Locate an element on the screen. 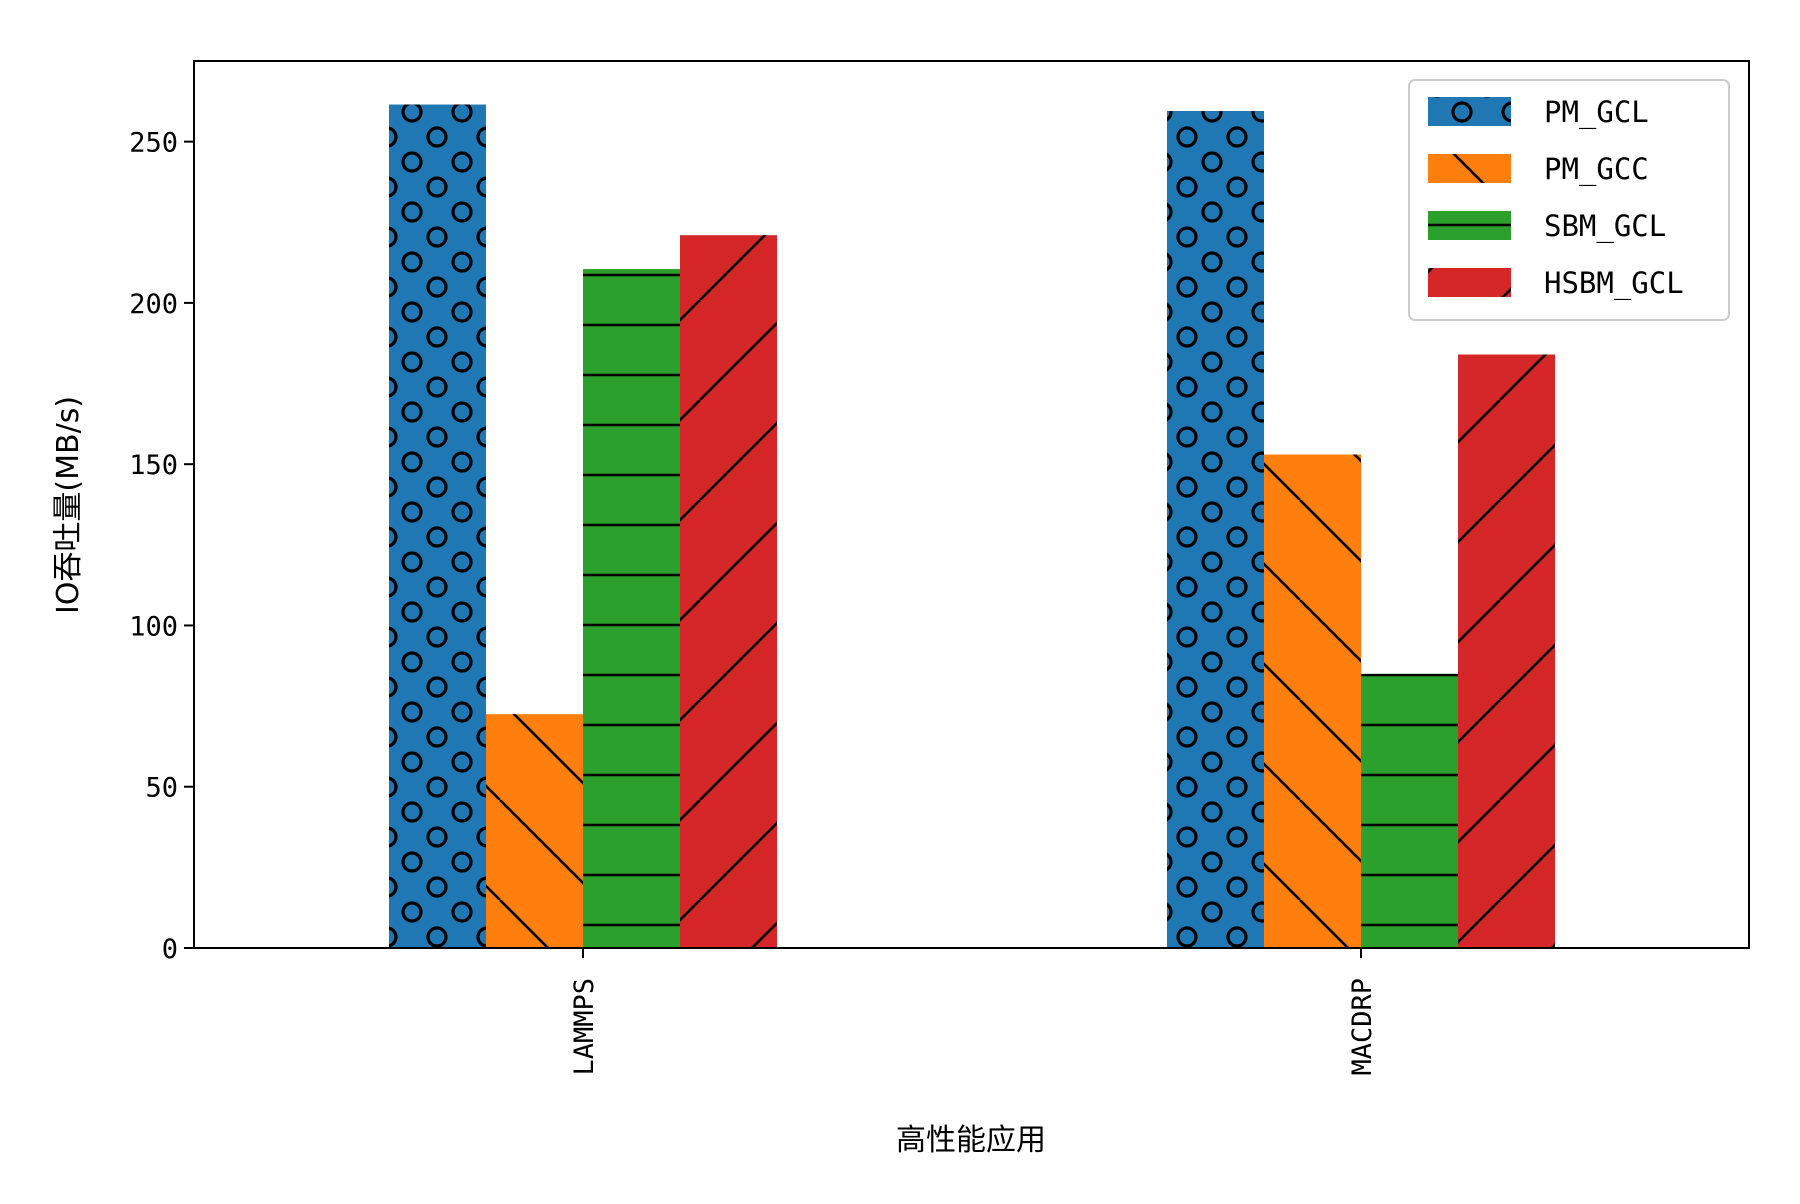 Image resolution: width=1800 pixels, height=1204 pixels. x-tick-label: MACDRP is located at coordinates (1362, 1027).